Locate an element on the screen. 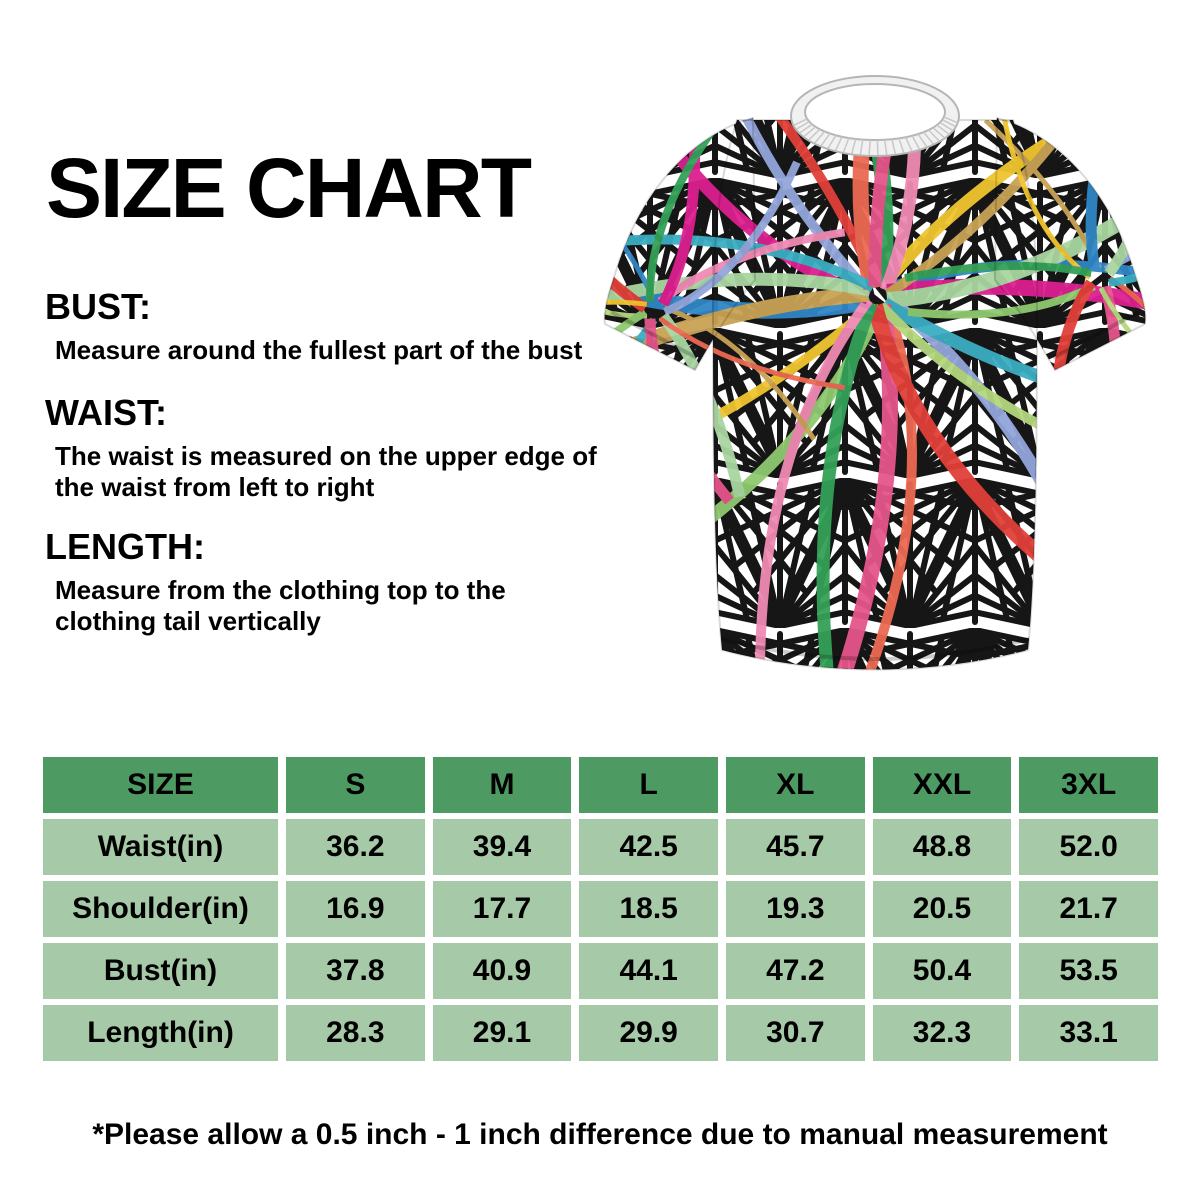  bust-heading: BUST: is located at coordinates (98, 306).